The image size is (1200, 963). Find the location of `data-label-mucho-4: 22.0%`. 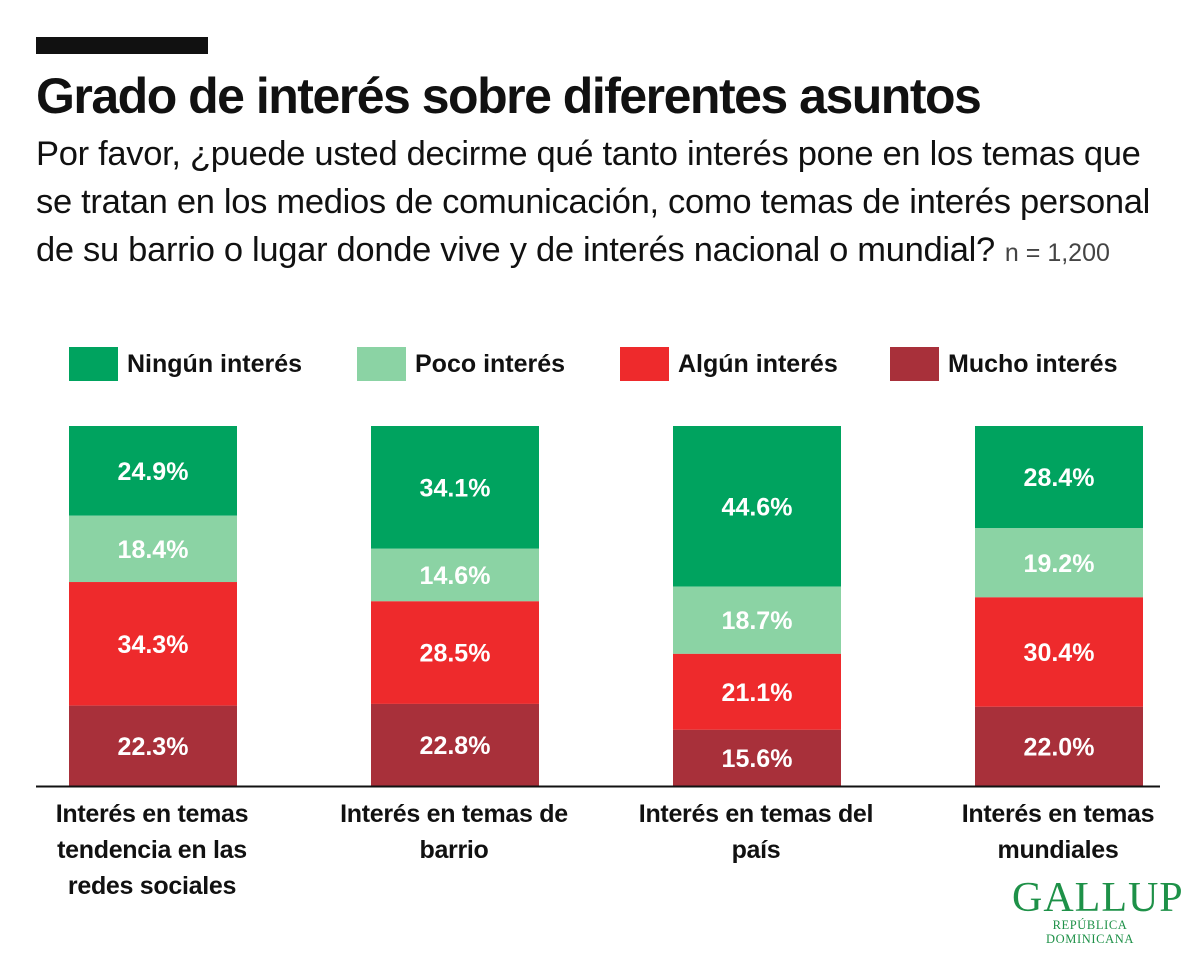

data-label-mucho-4: 22.0% is located at coordinates (1059, 747).